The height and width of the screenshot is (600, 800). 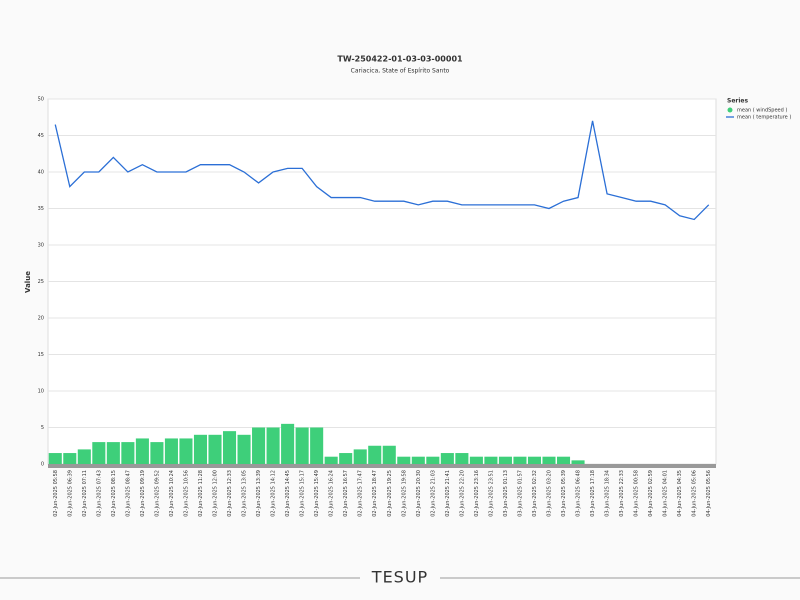 What do you see at coordinates (448, 493) in the screenshot?
I see `x-tick-label: 02-Jun-2025 21:41` at bounding box center [448, 493].